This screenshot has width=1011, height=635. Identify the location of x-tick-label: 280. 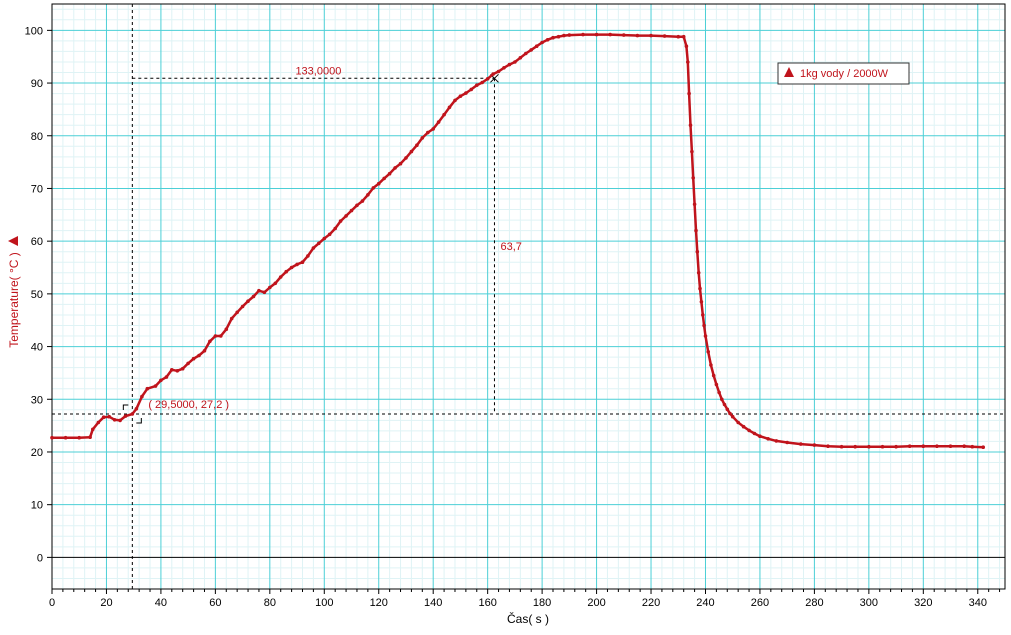
(814, 603).